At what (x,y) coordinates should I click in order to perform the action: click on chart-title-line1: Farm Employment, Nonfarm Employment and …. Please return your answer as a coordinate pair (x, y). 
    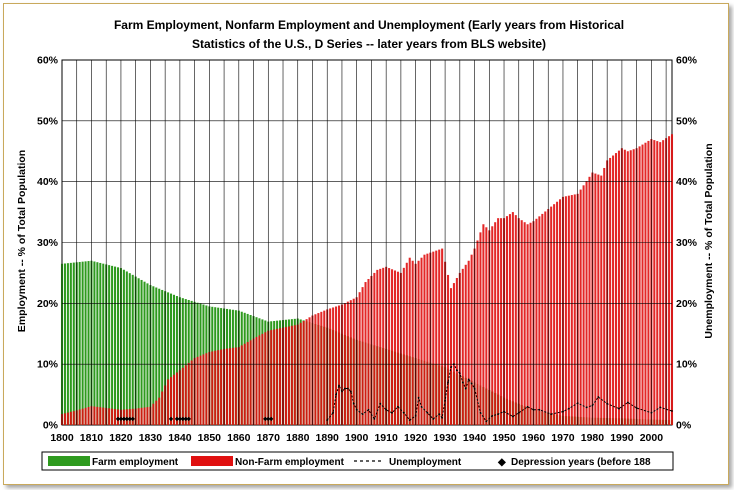
    Looking at the image, I should click on (369, 25).